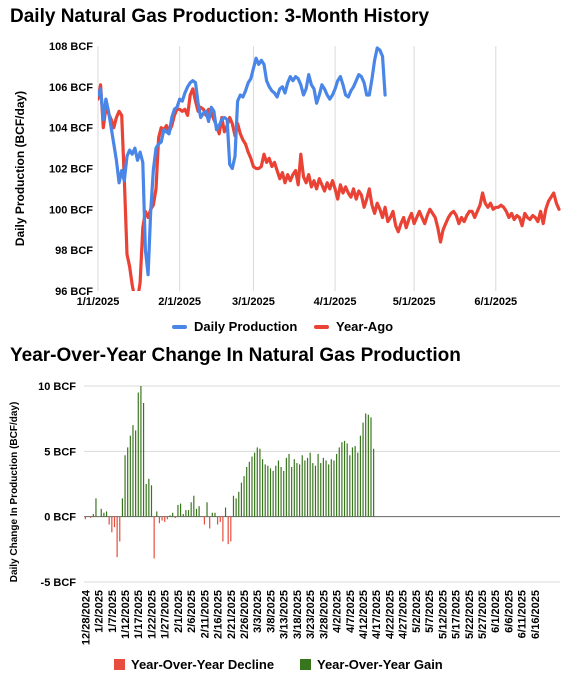  What do you see at coordinates (219, 614) in the screenshot?
I see `x-tick-label: 2/16/2025` at bounding box center [219, 614].